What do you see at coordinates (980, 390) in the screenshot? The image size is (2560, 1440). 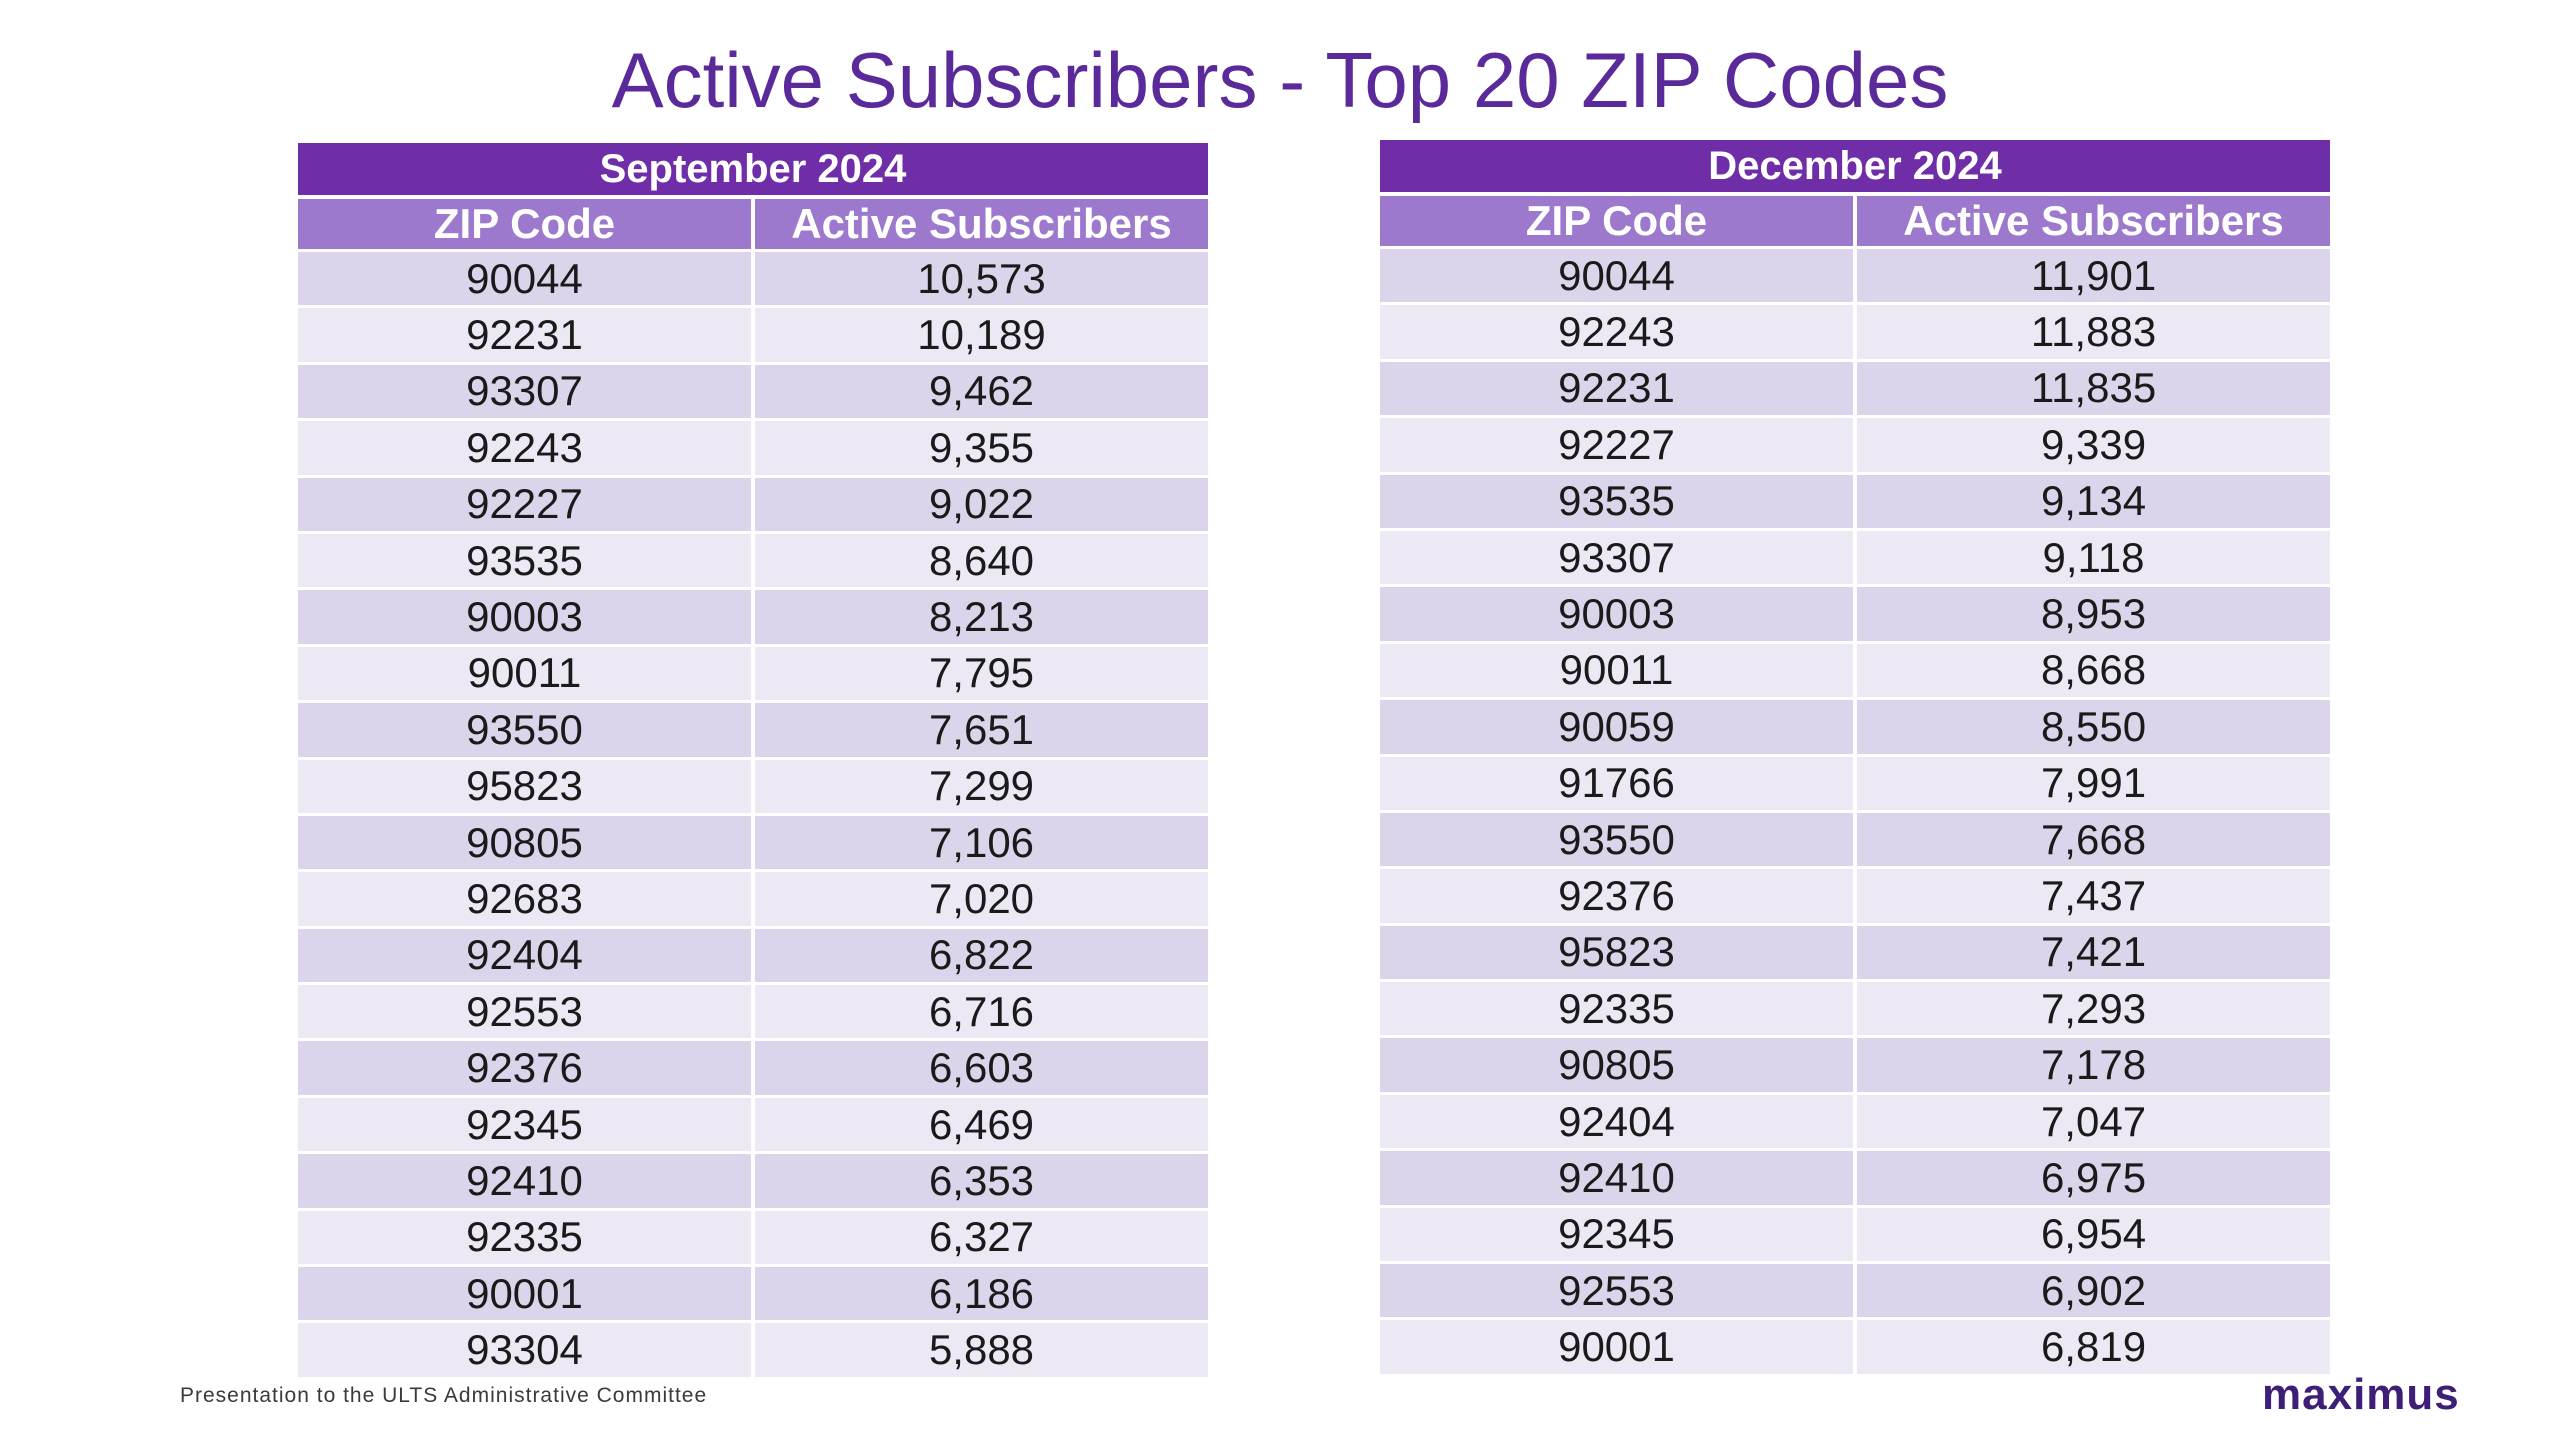 I see `subscribers-cell: 9,462` at bounding box center [980, 390].